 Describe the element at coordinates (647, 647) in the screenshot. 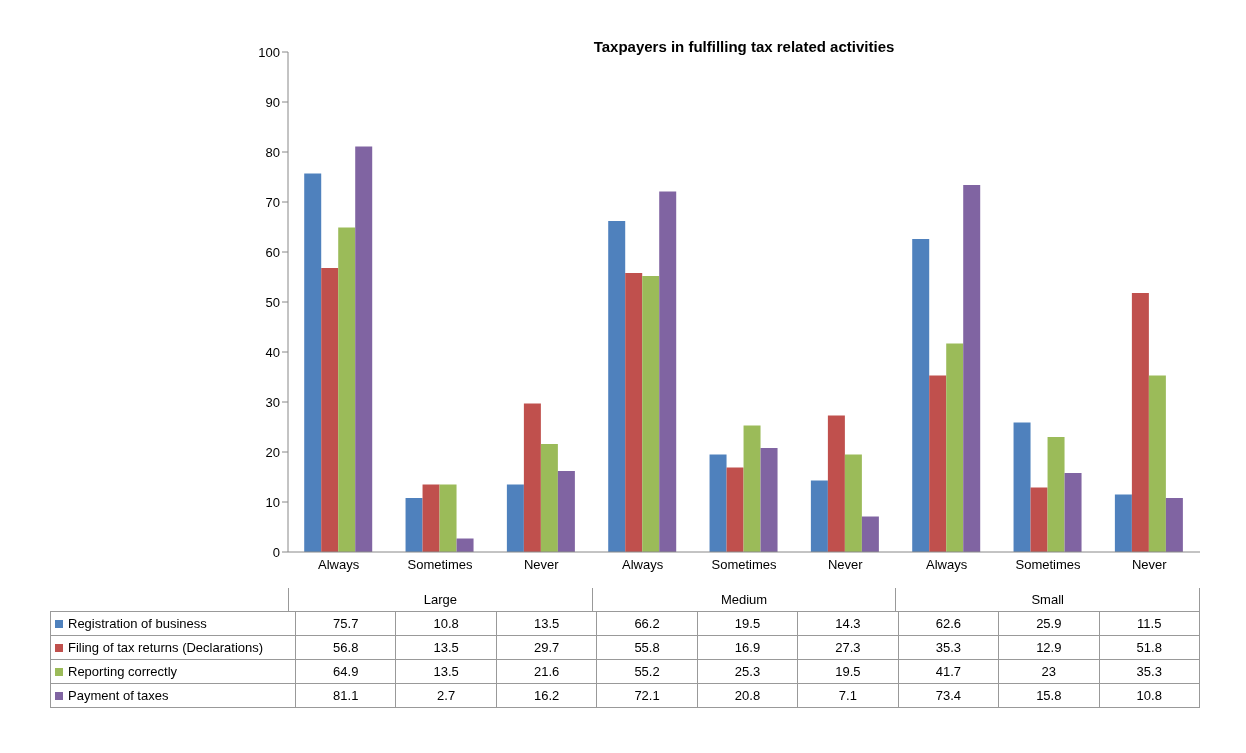

I see `data-label: 55.8` at that location.